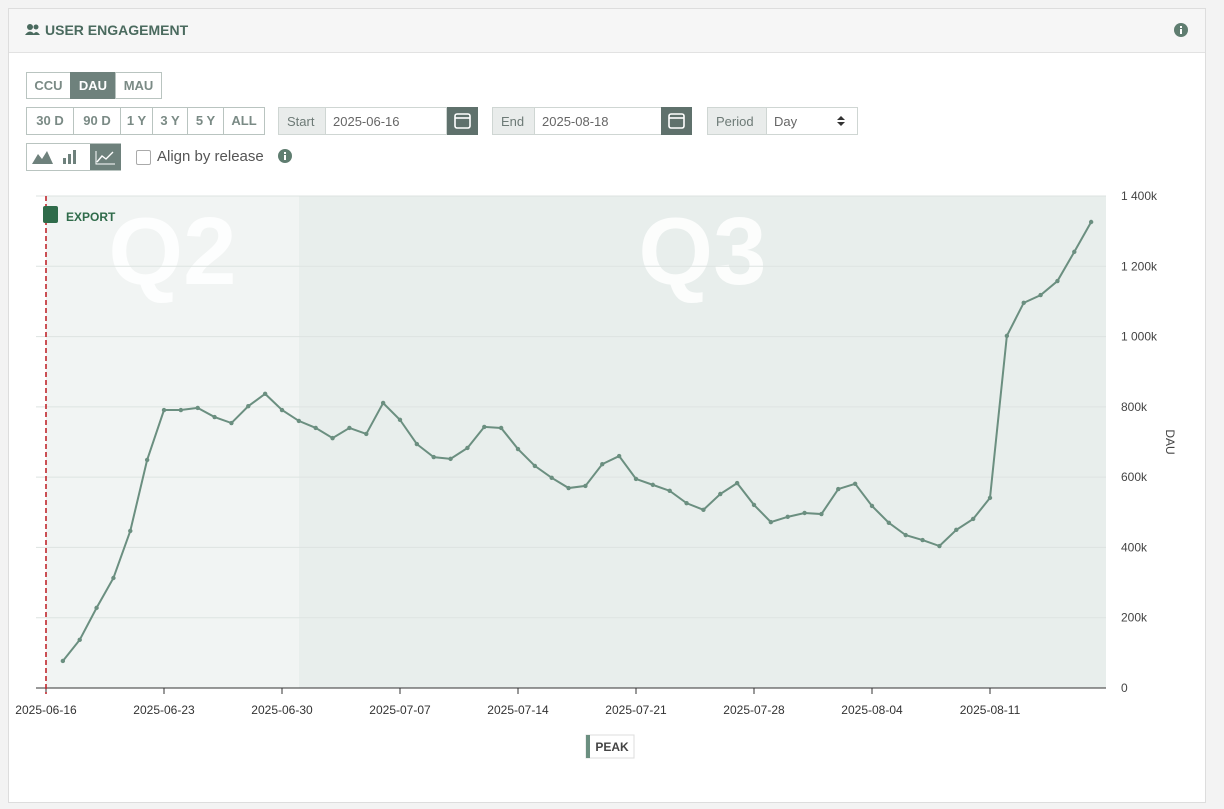  Describe the element at coordinates (210, 156) in the screenshot. I see `align-label: Align by release` at that location.